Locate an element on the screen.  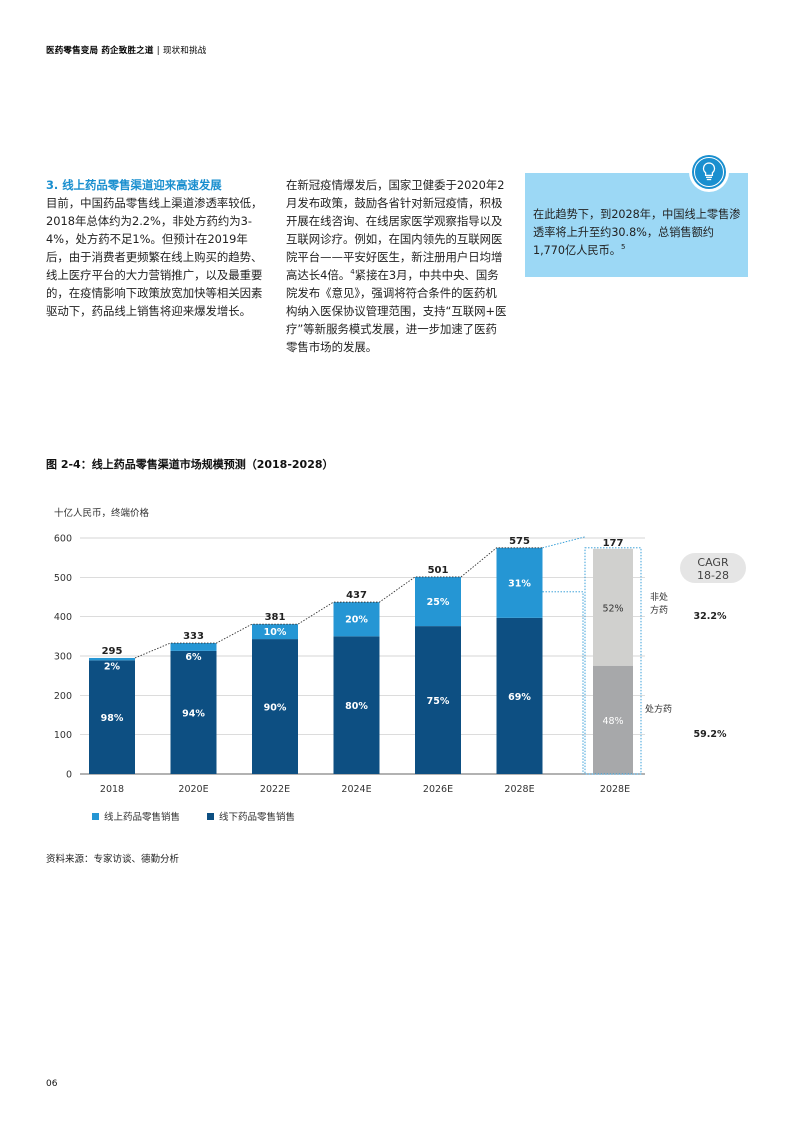
cagr-title: CAGR is located at coordinates (713, 562).